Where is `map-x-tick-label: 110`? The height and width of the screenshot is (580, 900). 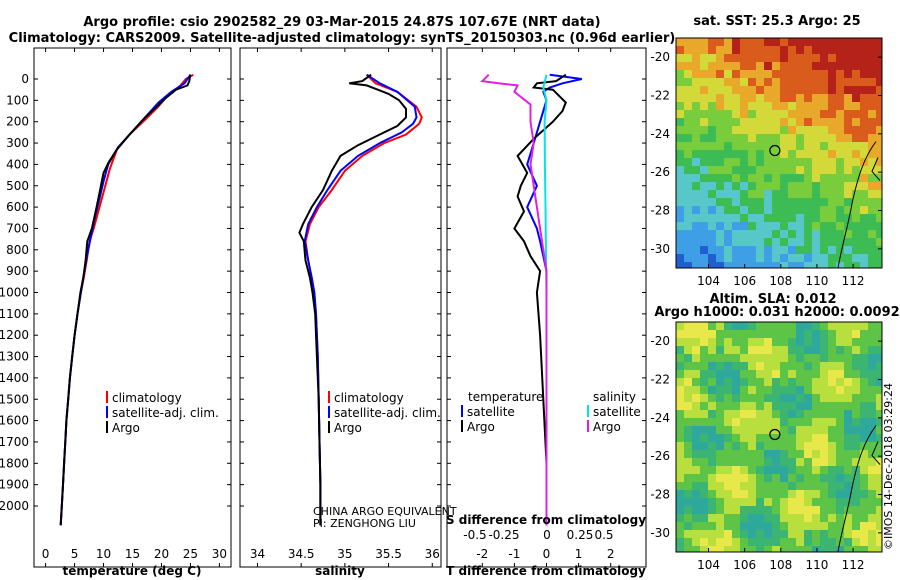 map-x-tick-label: 110 is located at coordinates (816, 565).